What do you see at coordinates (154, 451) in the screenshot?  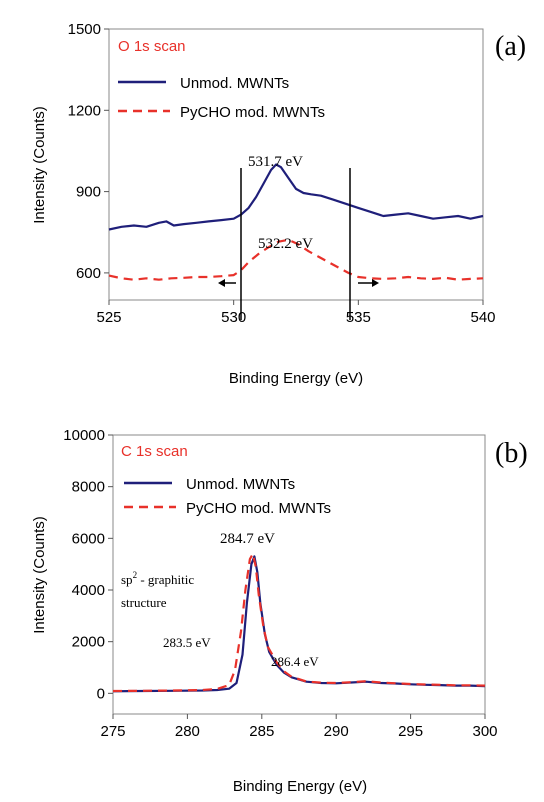 I see `chart-title: C 1s scan` at bounding box center [154, 451].